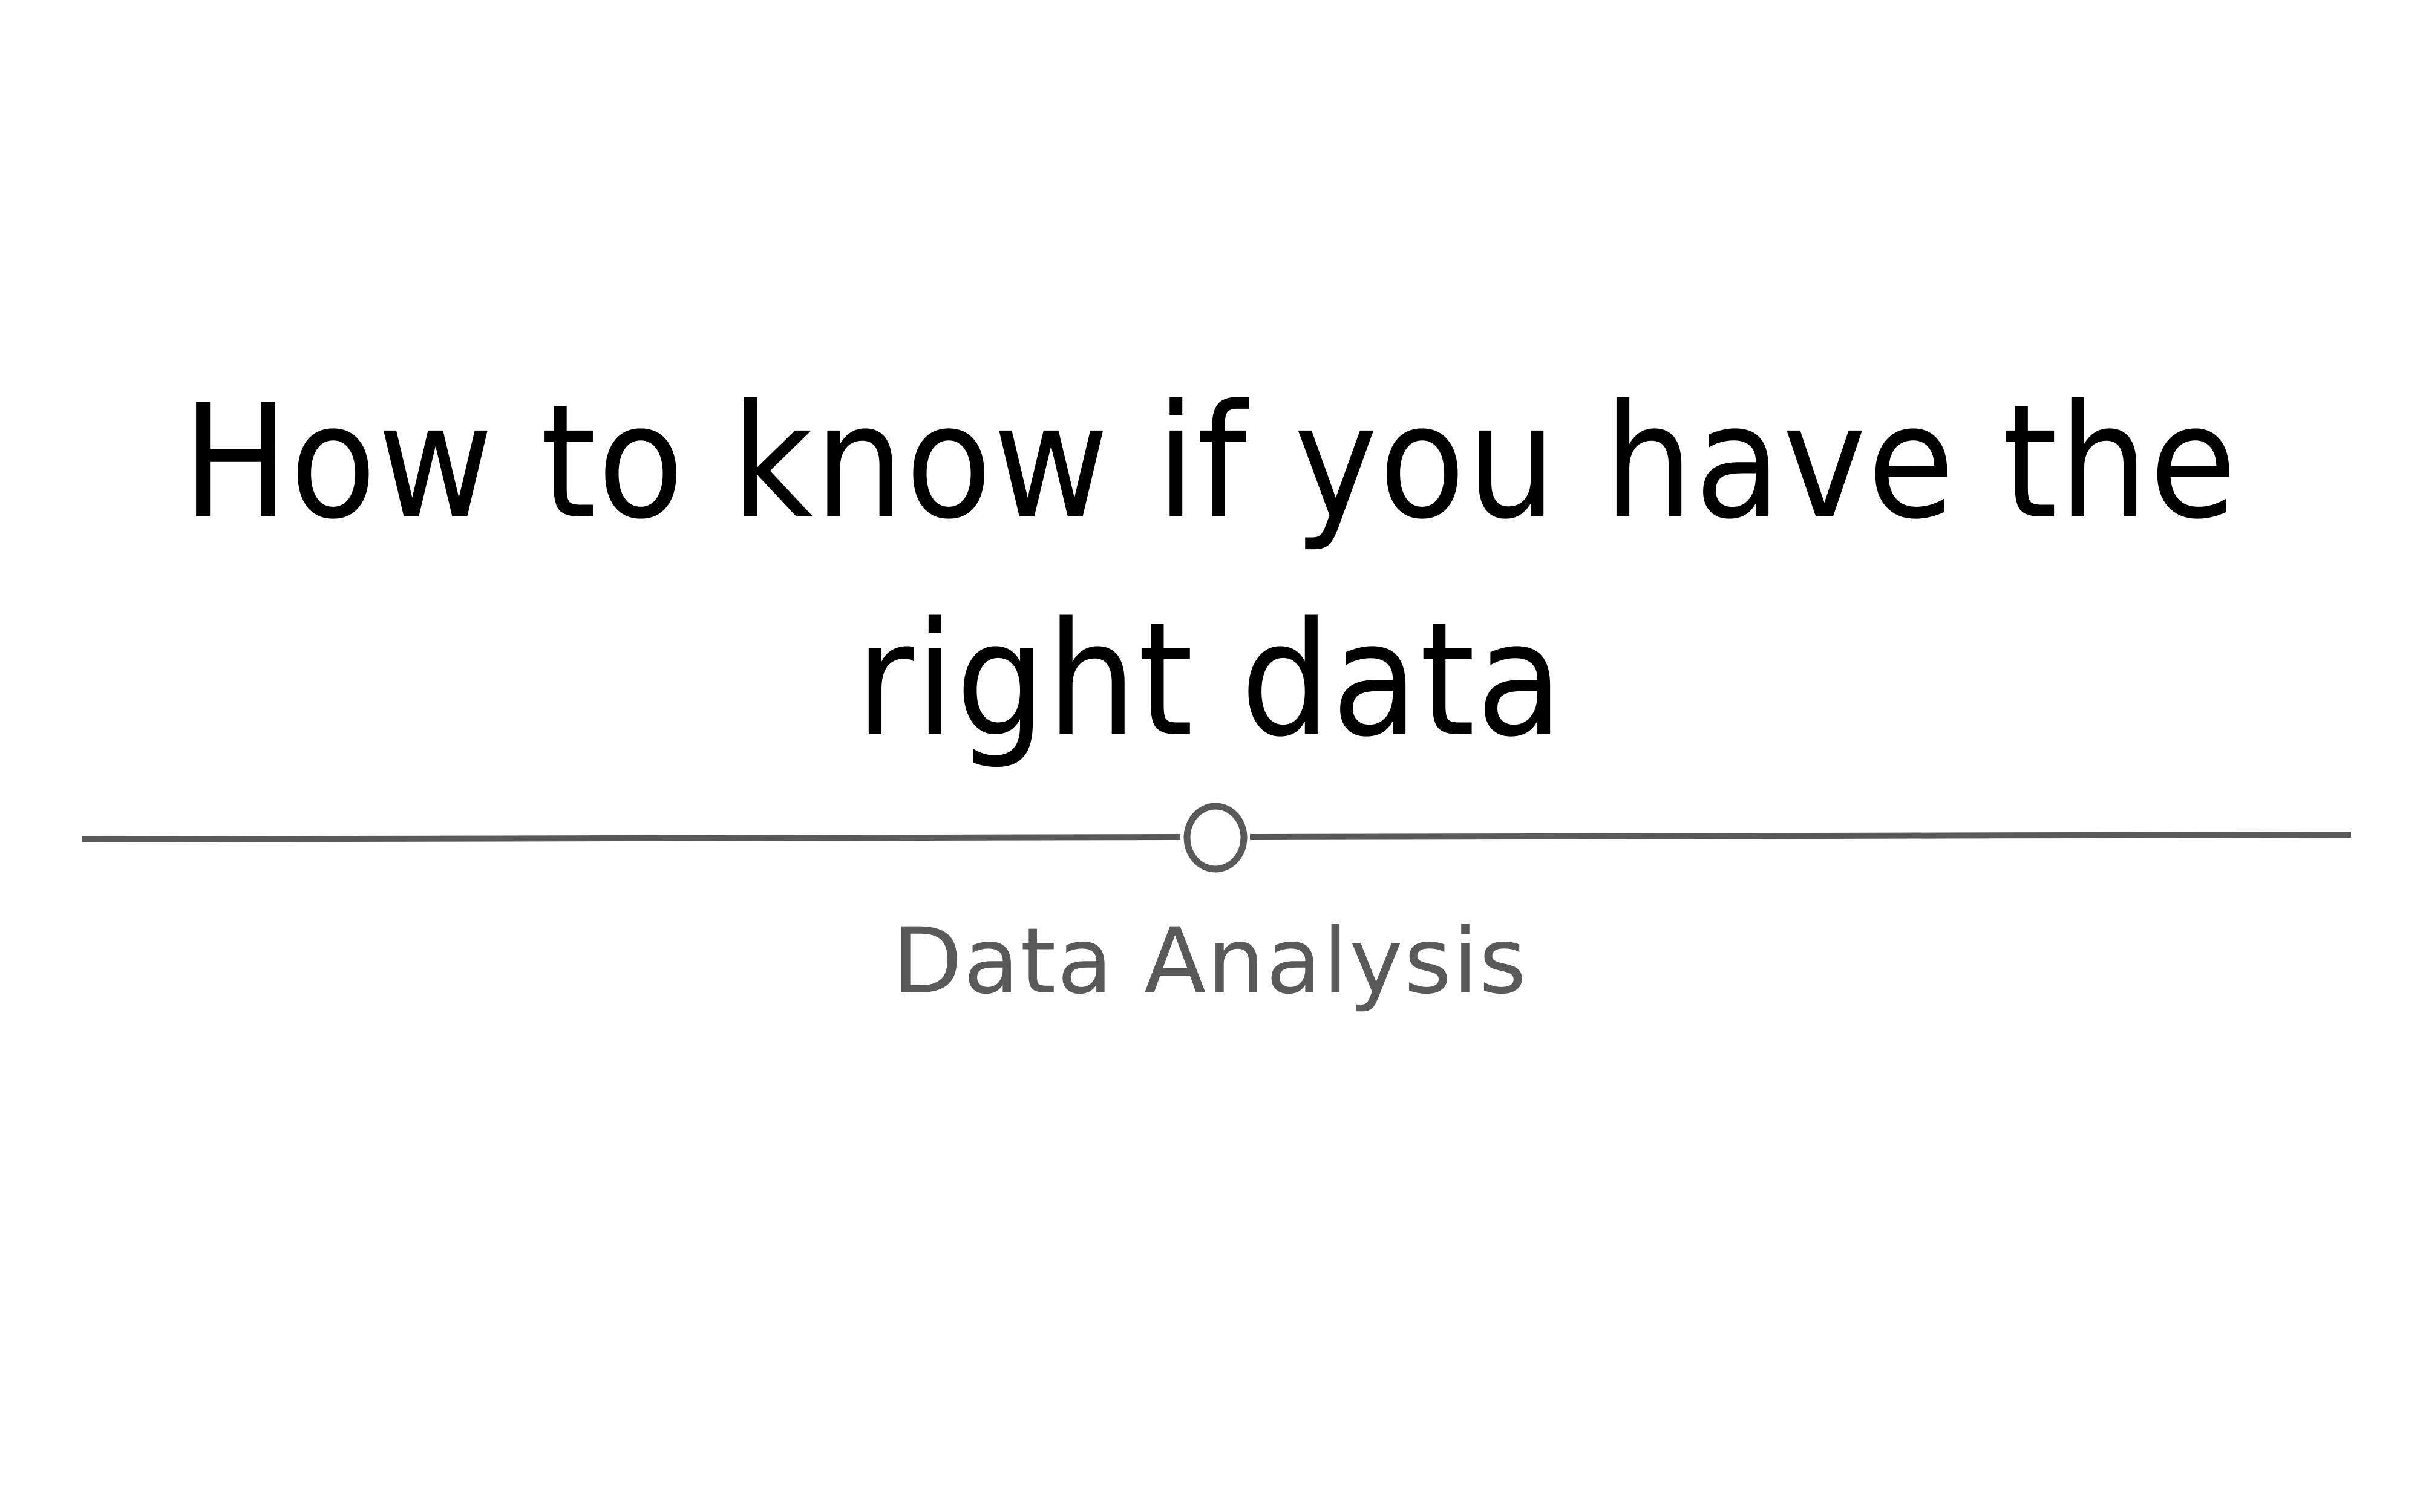 The image size is (2420, 1512). I want to click on divider-line-left, so click(631, 838).